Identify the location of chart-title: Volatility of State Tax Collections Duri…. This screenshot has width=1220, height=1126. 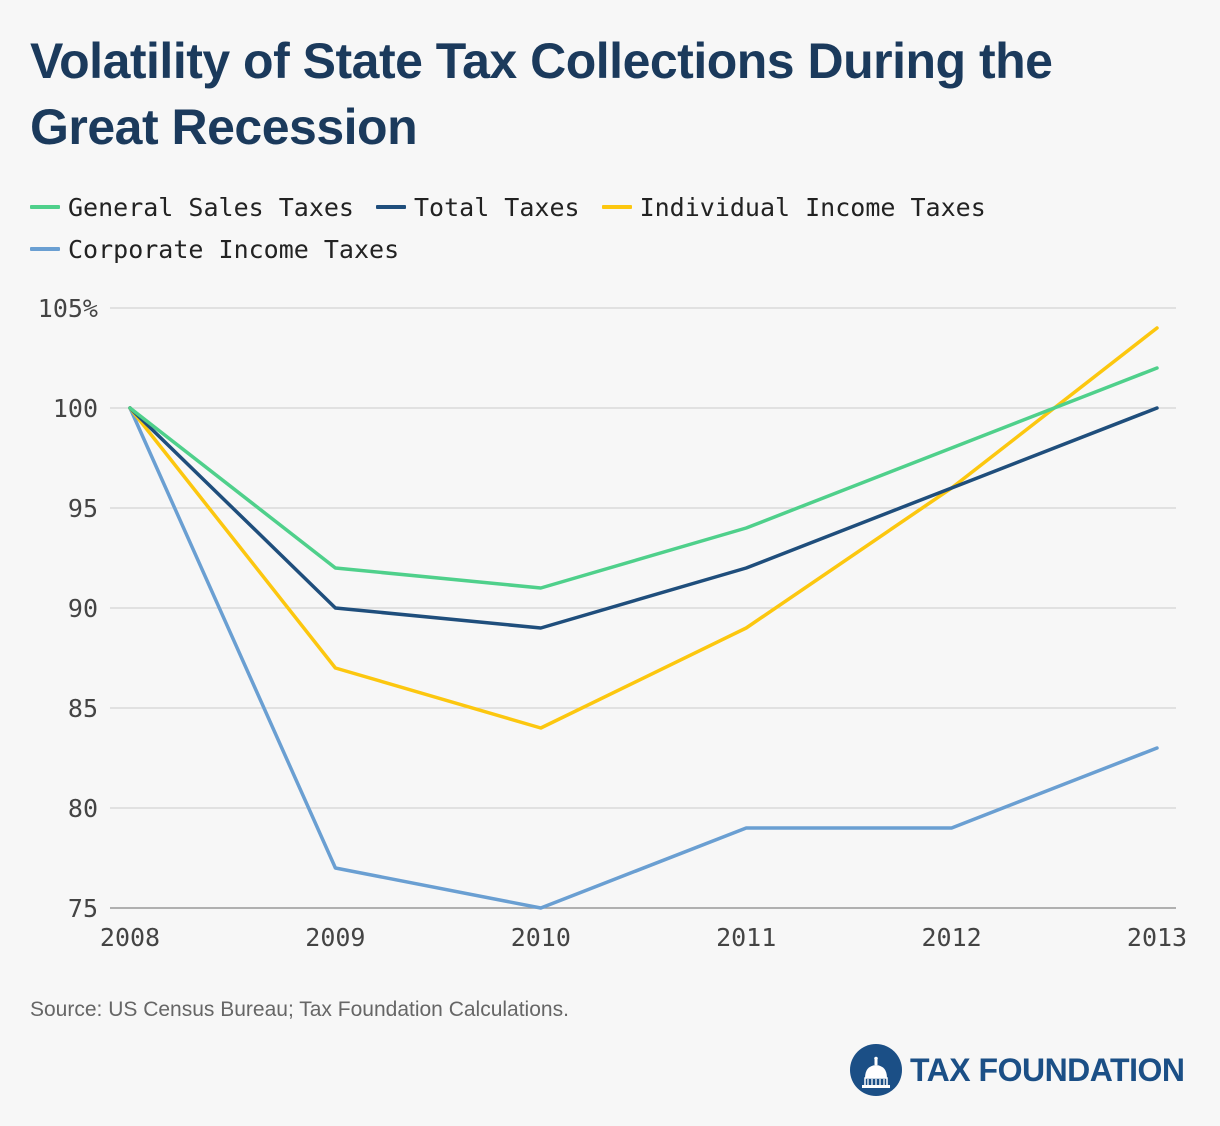
(541, 94).